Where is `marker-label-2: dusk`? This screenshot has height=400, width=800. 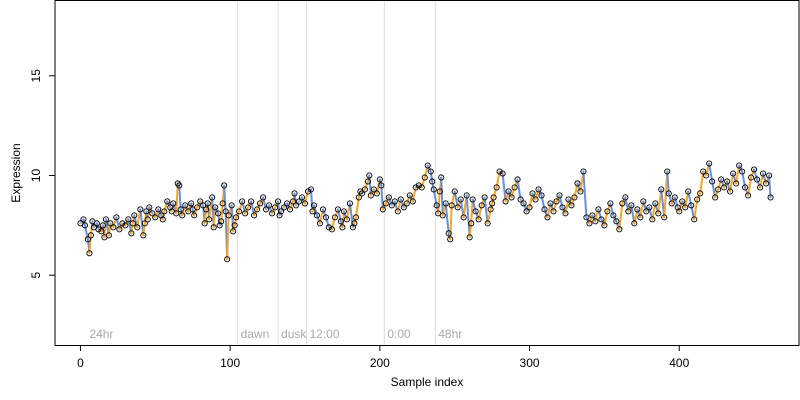
marker-label-2: dusk is located at coordinates (294, 334).